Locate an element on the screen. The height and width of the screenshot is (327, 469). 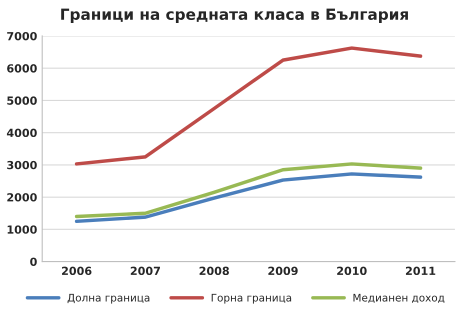
legend-label: Долна граница is located at coordinates (109, 299).